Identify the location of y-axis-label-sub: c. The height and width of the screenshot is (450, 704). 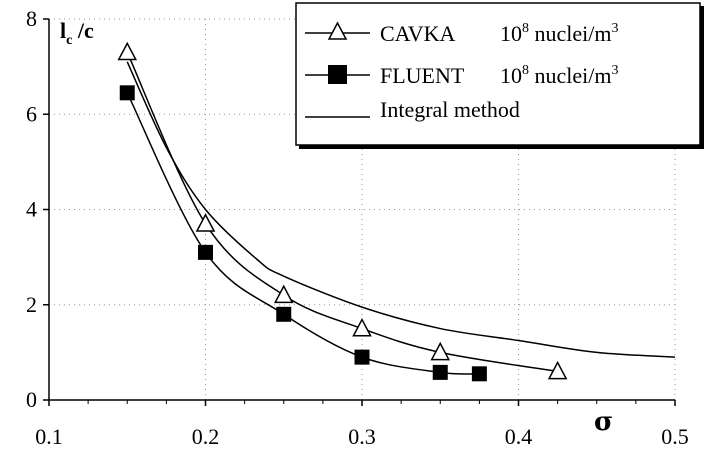
(69, 40).